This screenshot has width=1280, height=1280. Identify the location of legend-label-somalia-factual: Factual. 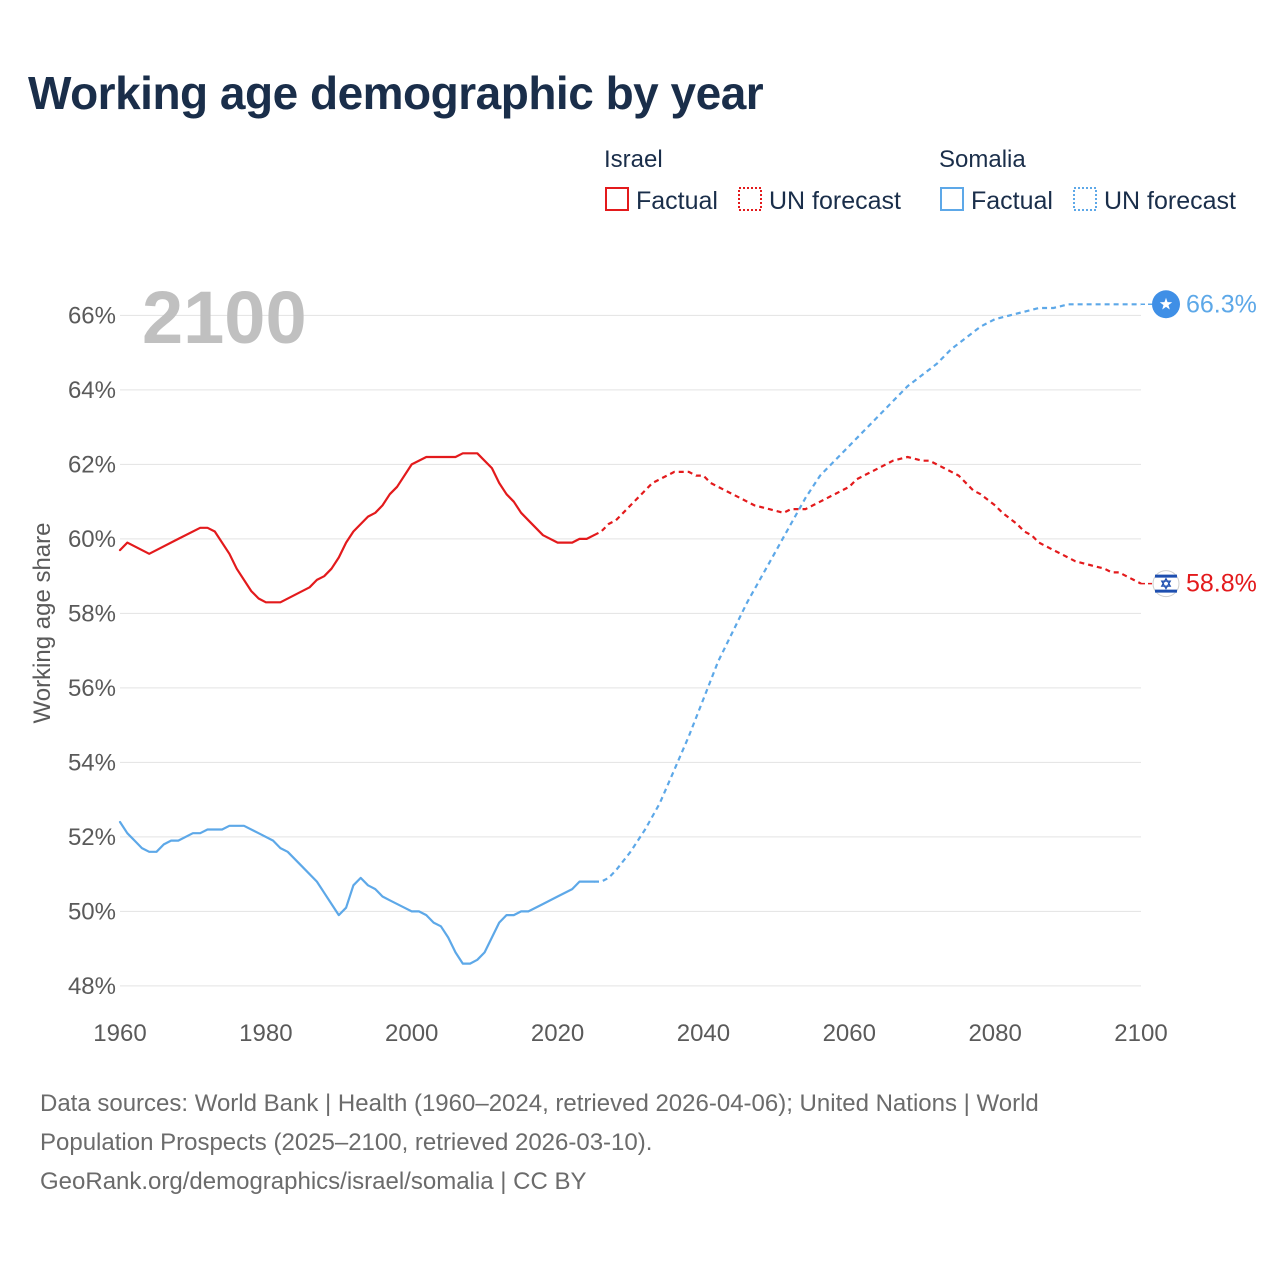
(1012, 201).